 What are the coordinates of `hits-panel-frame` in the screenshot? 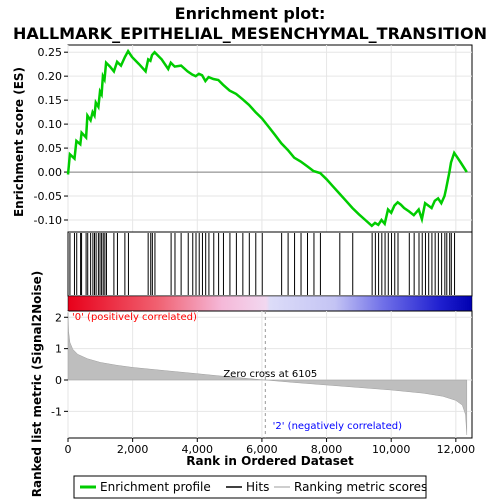 It's located at (270, 264).